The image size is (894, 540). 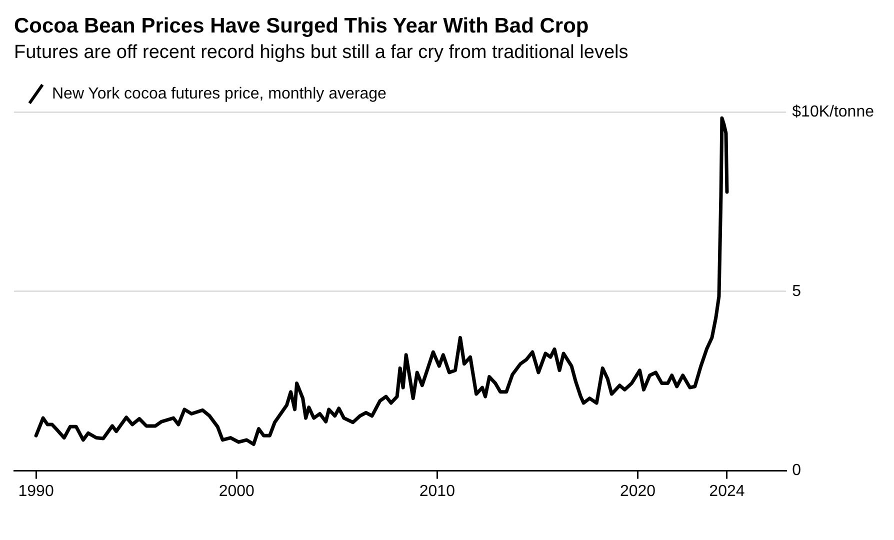 I want to click on x-tick-label: 2010, so click(x=437, y=491).